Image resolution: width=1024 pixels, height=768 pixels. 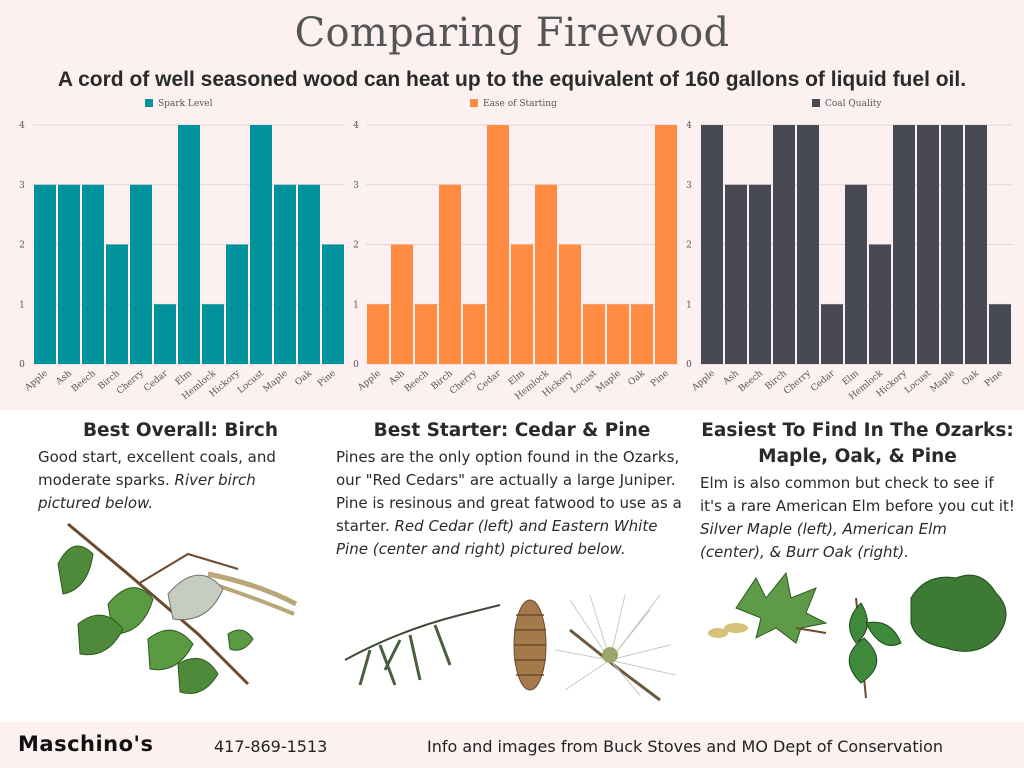 What do you see at coordinates (177, 608) in the screenshot?
I see `river-birch-illustration` at bounding box center [177, 608].